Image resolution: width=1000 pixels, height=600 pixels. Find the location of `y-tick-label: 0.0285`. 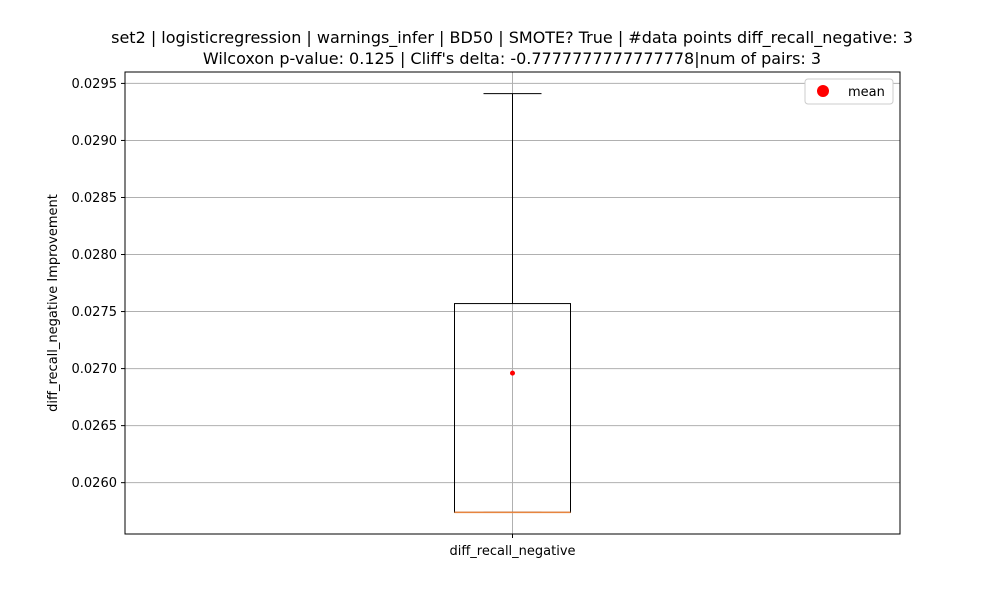

y-tick-label: 0.0285 is located at coordinates (95, 198).